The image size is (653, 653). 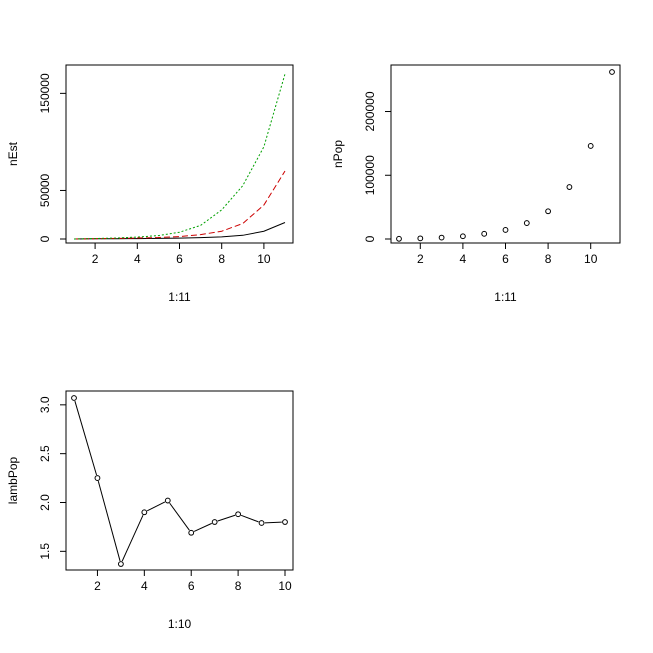 I want to click on y-tick-label: 1.5, so click(x=45, y=551).